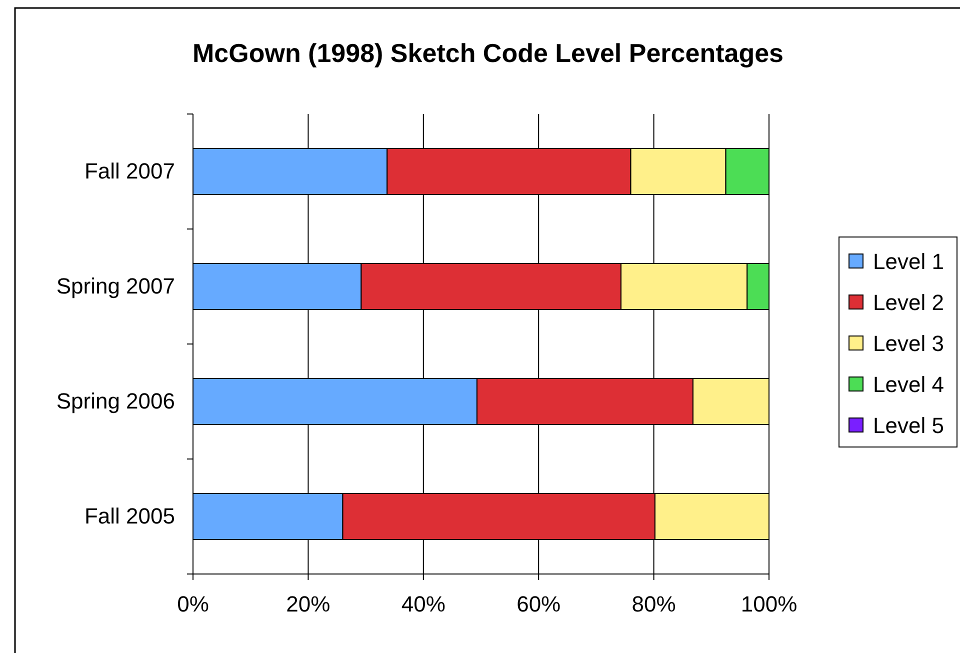 The image size is (960, 653). What do you see at coordinates (908, 384) in the screenshot?
I see `legend-label: Level 4` at bounding box center [908, 384].